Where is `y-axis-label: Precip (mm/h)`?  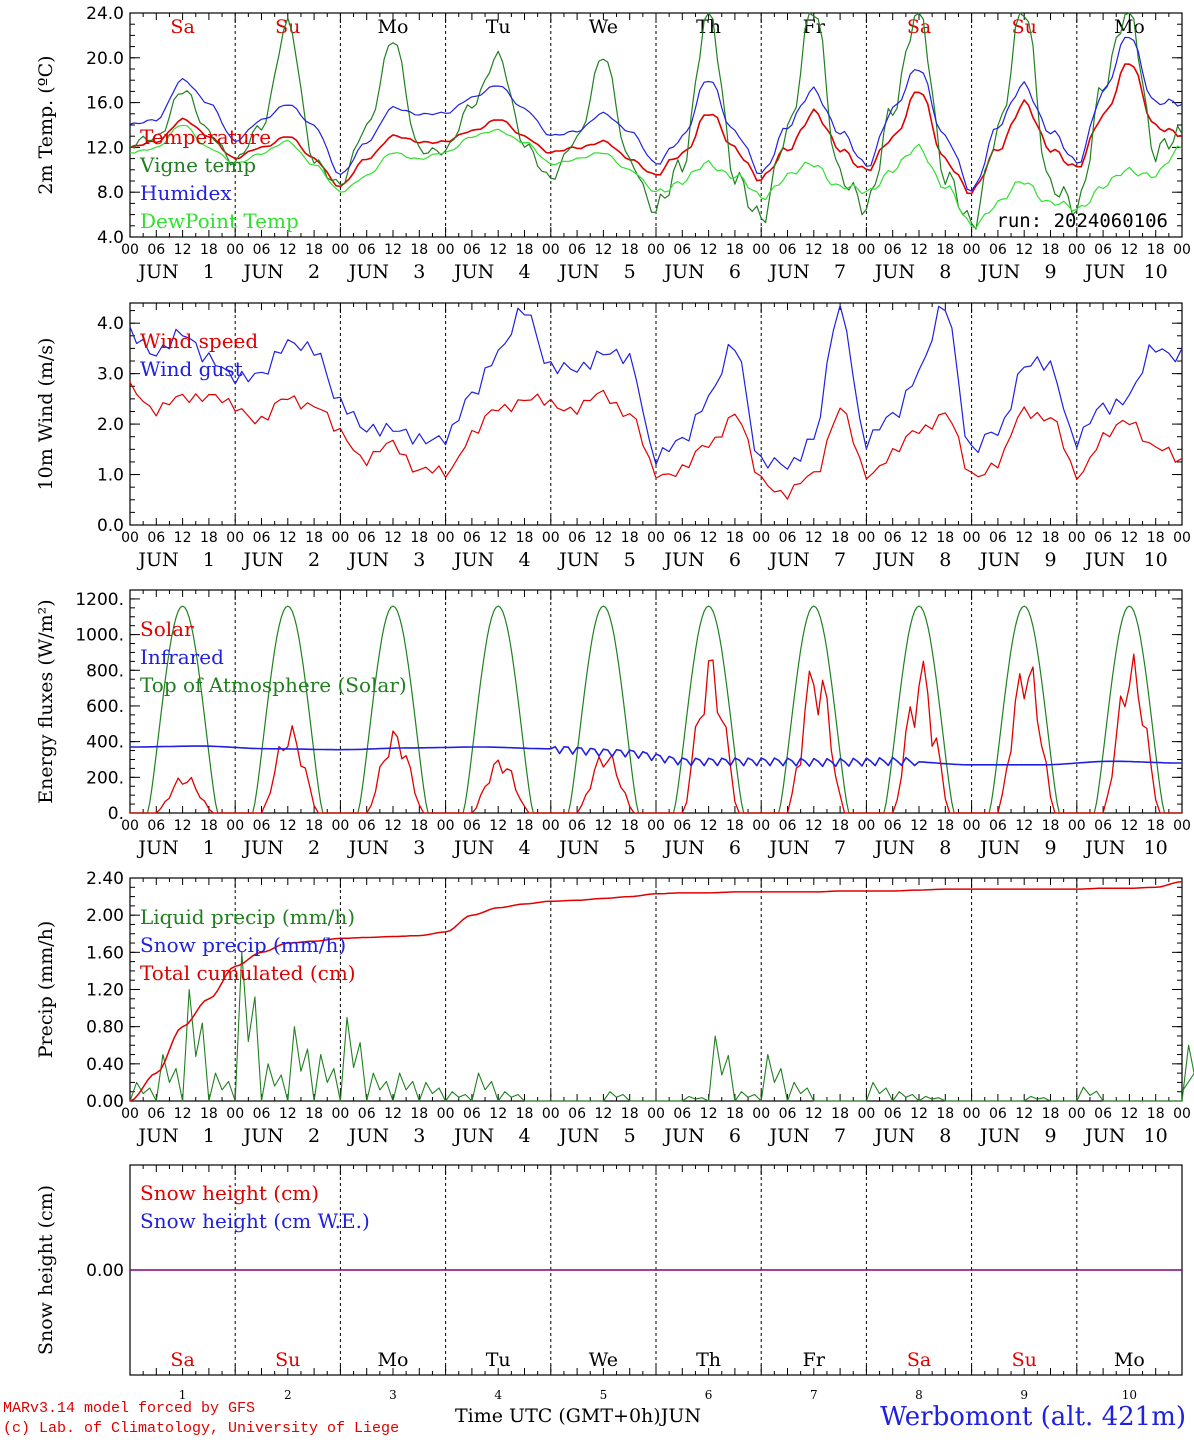 y-axis-label: Precip (mm/h) is located at coordinates (46, 990).